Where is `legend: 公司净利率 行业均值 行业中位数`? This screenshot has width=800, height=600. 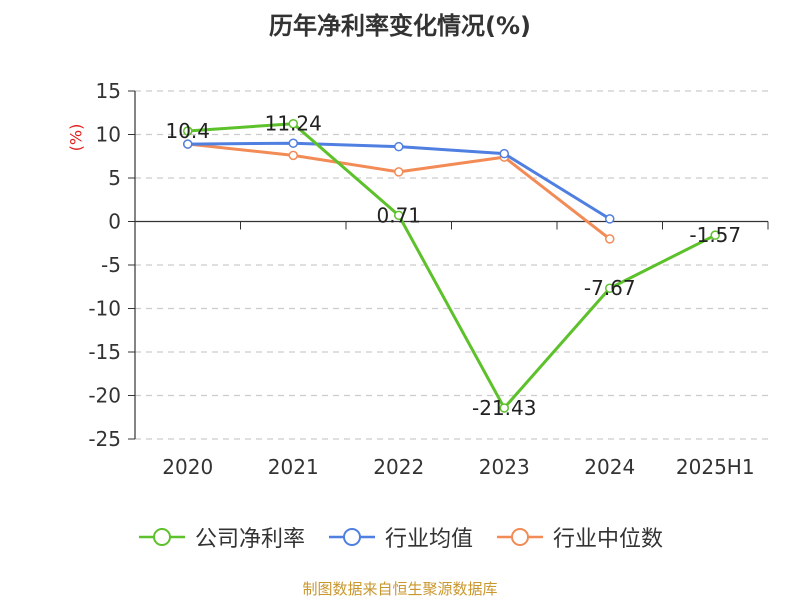 legend: 公司净利率 行业均值 行业中位数 is located at coordinates (400, 537).